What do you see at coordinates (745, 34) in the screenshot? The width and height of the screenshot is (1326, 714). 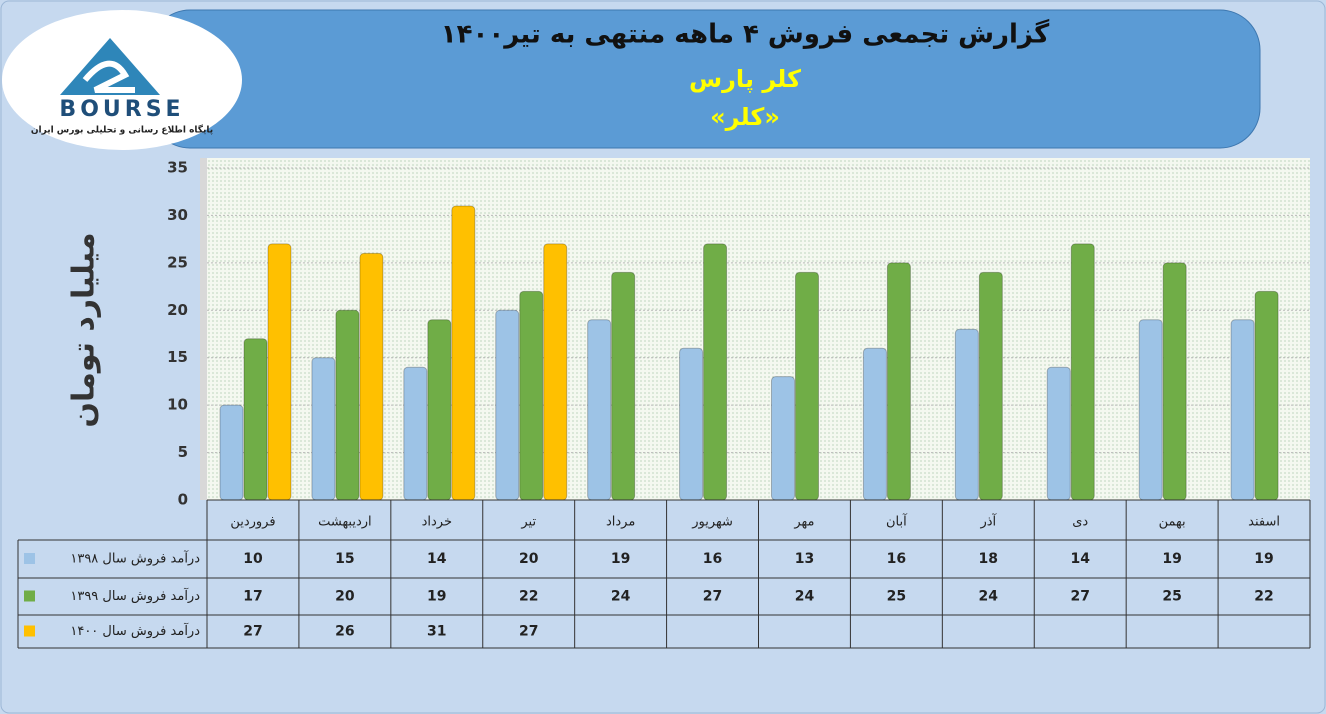 I see `chart-title: گزارش تجمعی فروش ۴ ماهه منتهی به تیر۱۴۰۰` at bounding box center [745, 34].